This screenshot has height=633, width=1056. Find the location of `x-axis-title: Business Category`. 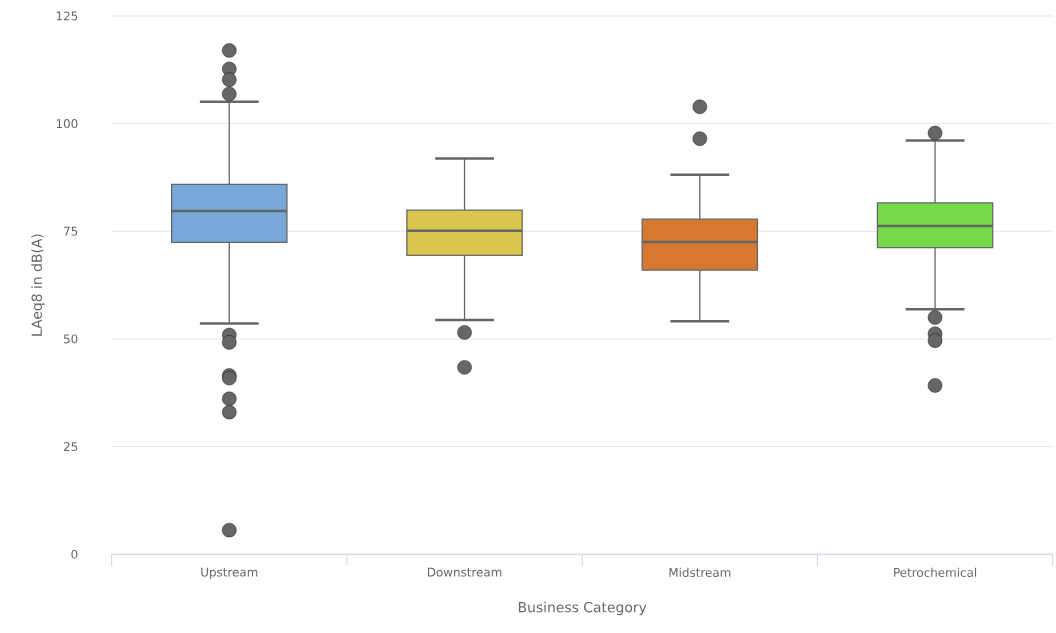

x-axis-title: Business Category is located at coordinates (582, 608).